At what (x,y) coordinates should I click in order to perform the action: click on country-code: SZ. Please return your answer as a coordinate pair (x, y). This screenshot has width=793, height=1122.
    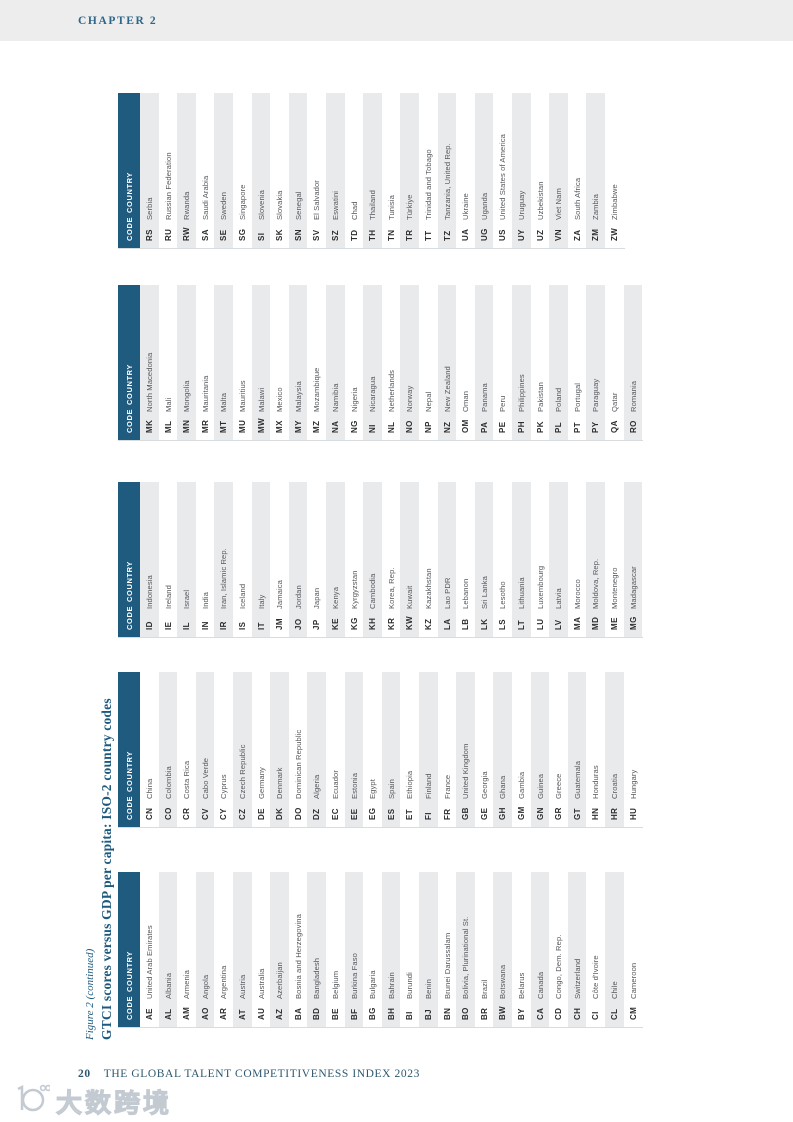
    Looking at the image, I should click on (335, 235).